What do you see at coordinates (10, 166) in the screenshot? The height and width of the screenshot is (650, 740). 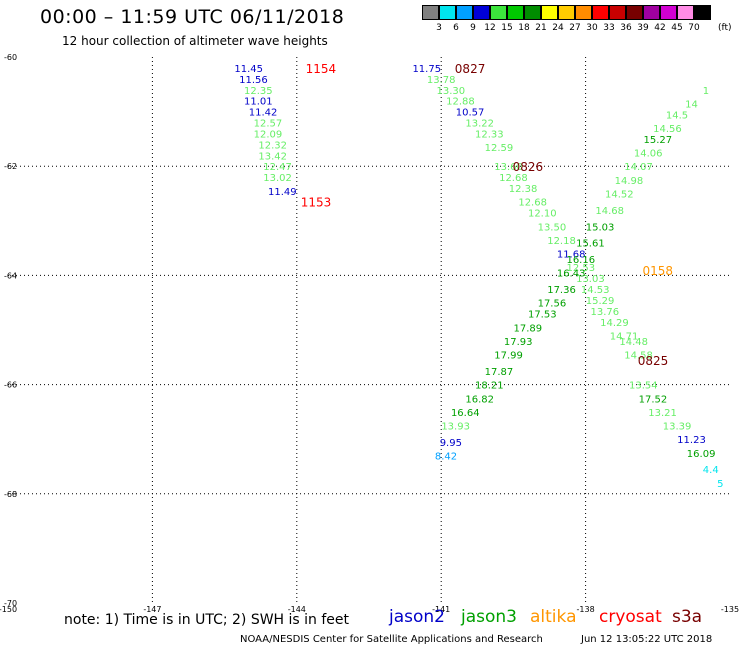 I see `y-tick-label: -62` at bounding box center [10, 166].